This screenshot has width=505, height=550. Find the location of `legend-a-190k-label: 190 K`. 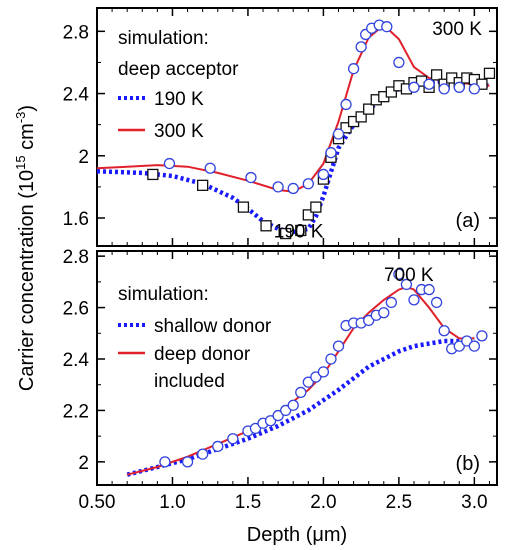

legend-a-190k-label: 190 K is located at coordinates (179, 99).